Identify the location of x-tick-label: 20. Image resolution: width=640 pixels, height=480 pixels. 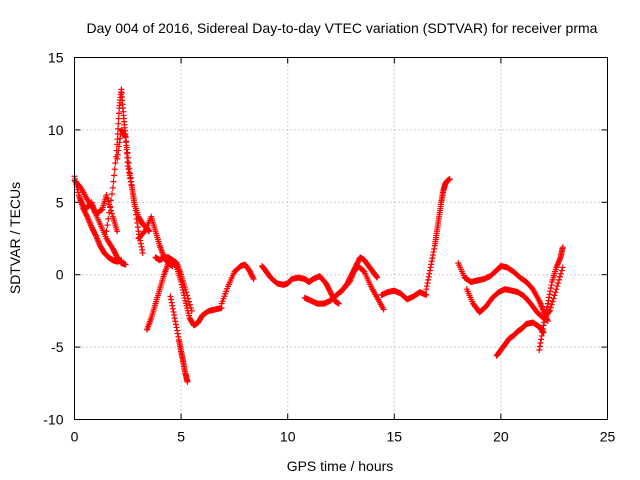
(501, 437).